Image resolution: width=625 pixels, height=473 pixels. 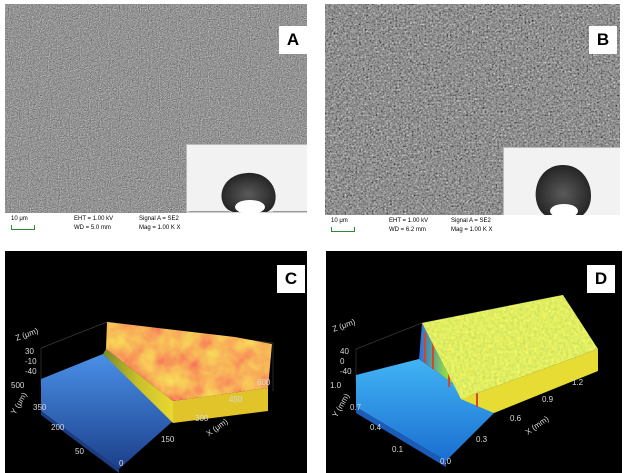 What do you see at coordinates (476, 380) in the screenshot?
I see `profile-render-d` at bounding box center [476, 380].